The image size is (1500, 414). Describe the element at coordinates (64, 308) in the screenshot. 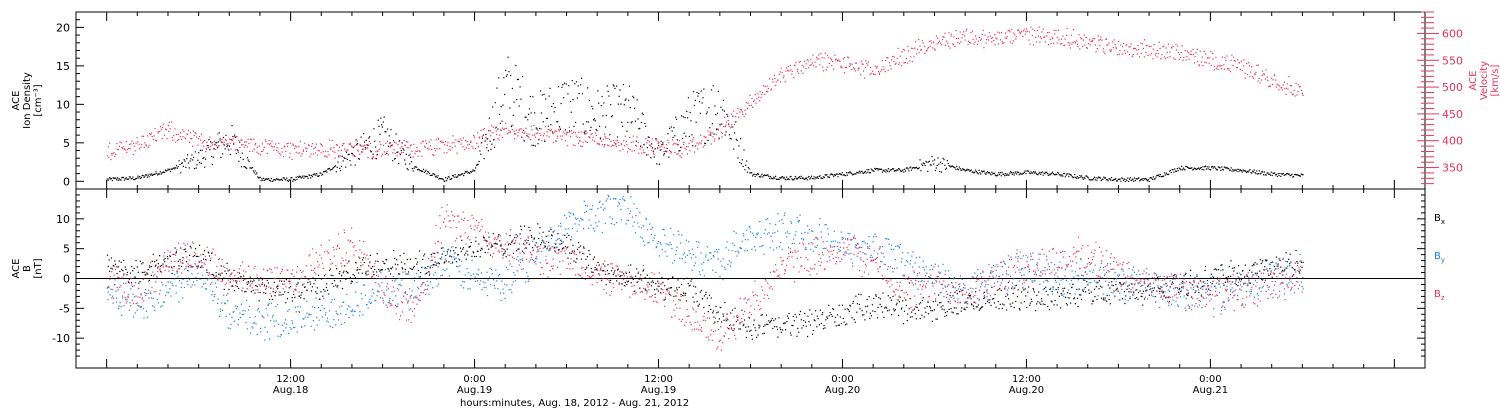

I see `b-tick-label: -5` at that location.